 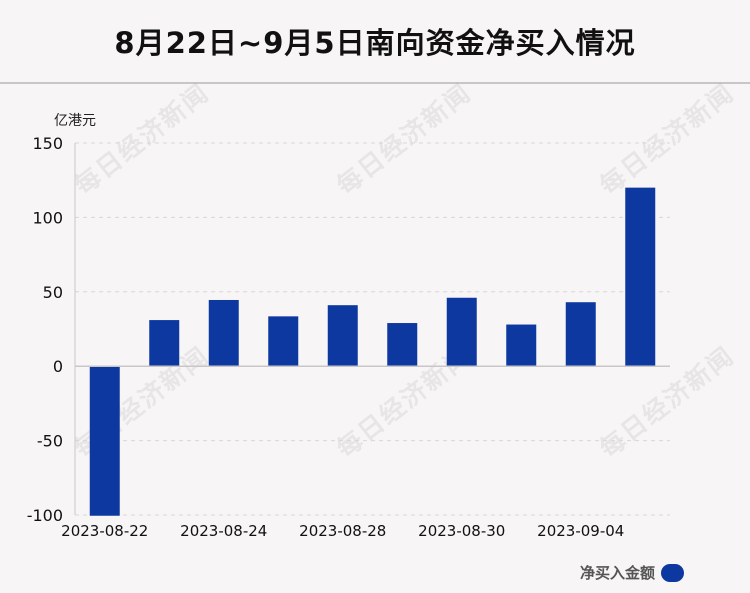 I want to click on legend-swatch, so click(x=672, y=572).